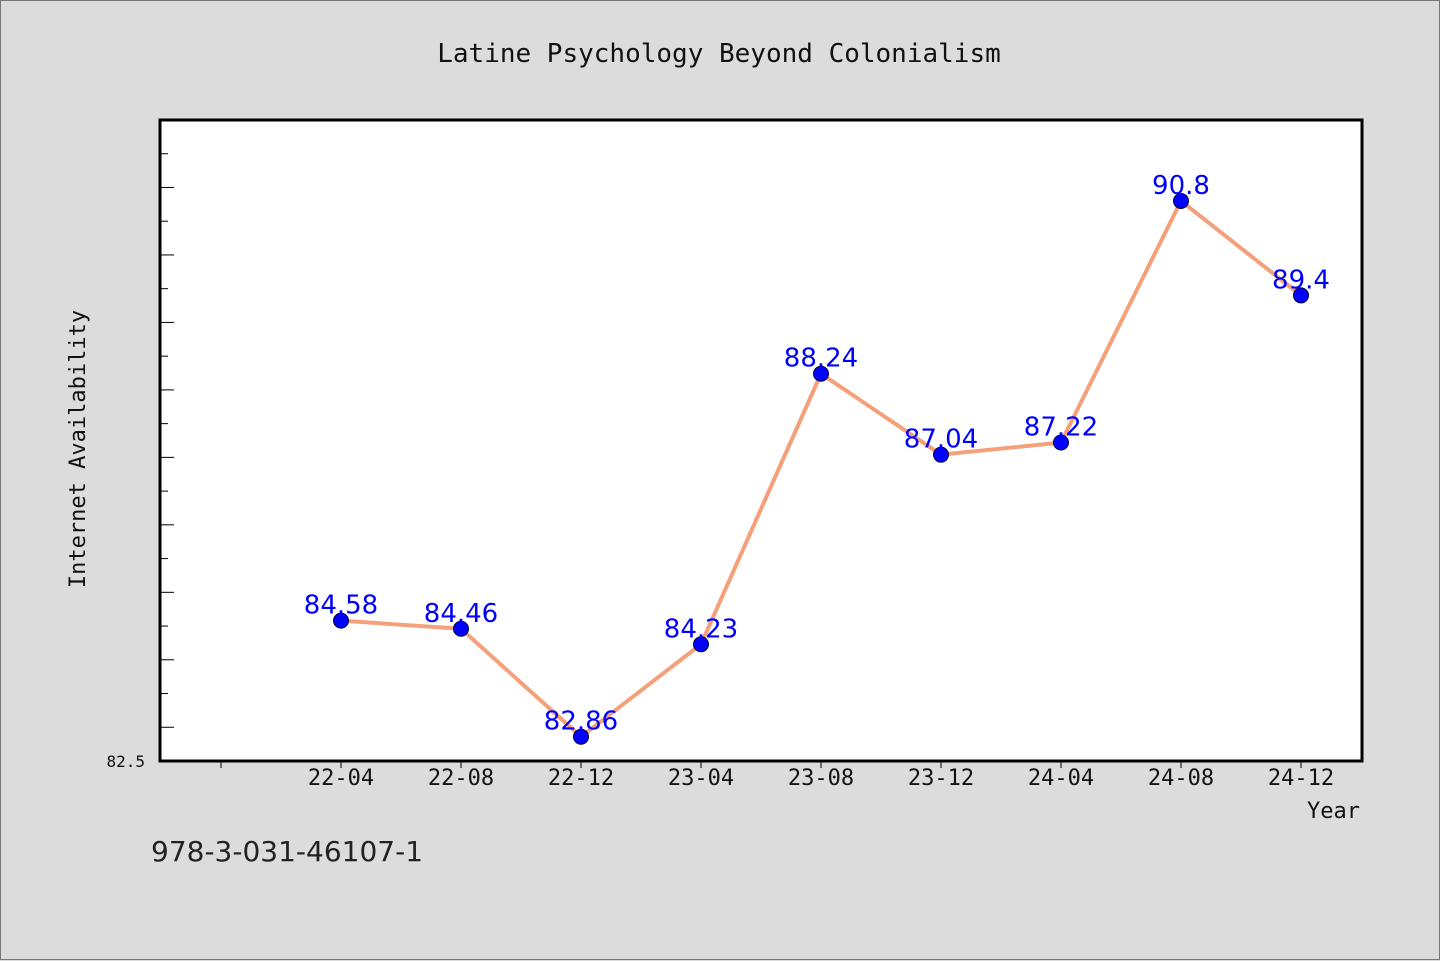 This screenshot has height=961, width=1440. I want to click on data-label: 82.86, so click(581, 722).